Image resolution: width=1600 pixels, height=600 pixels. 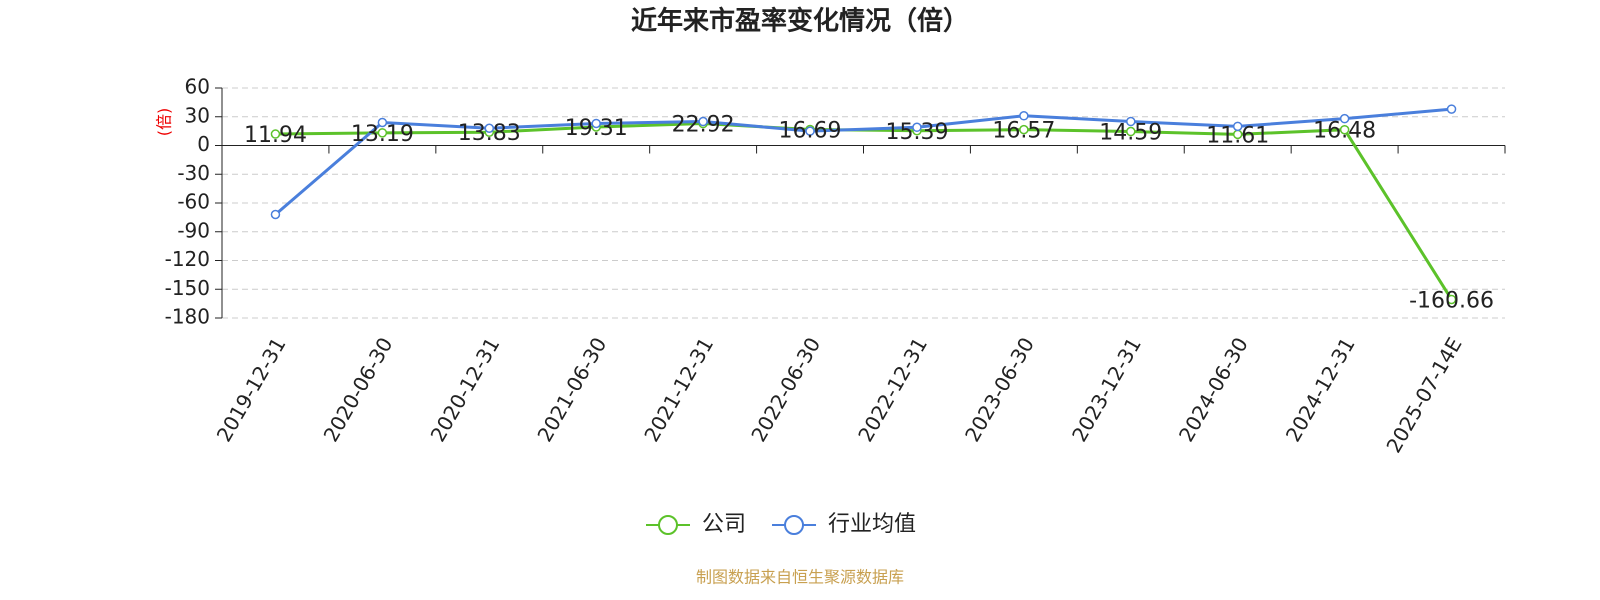 I want to click on x-tick-label: 2021-12-31, so click(x=678, y=389).